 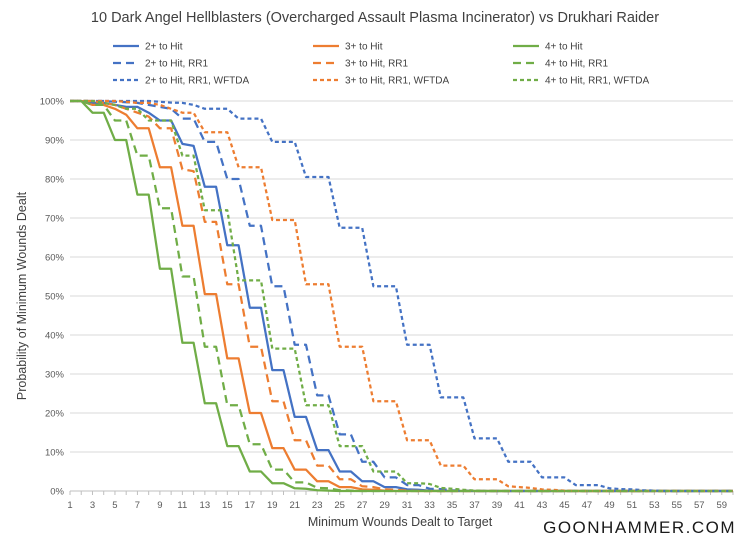 I want to click on y-tick-label: 40%, so click(x=55, y=336).